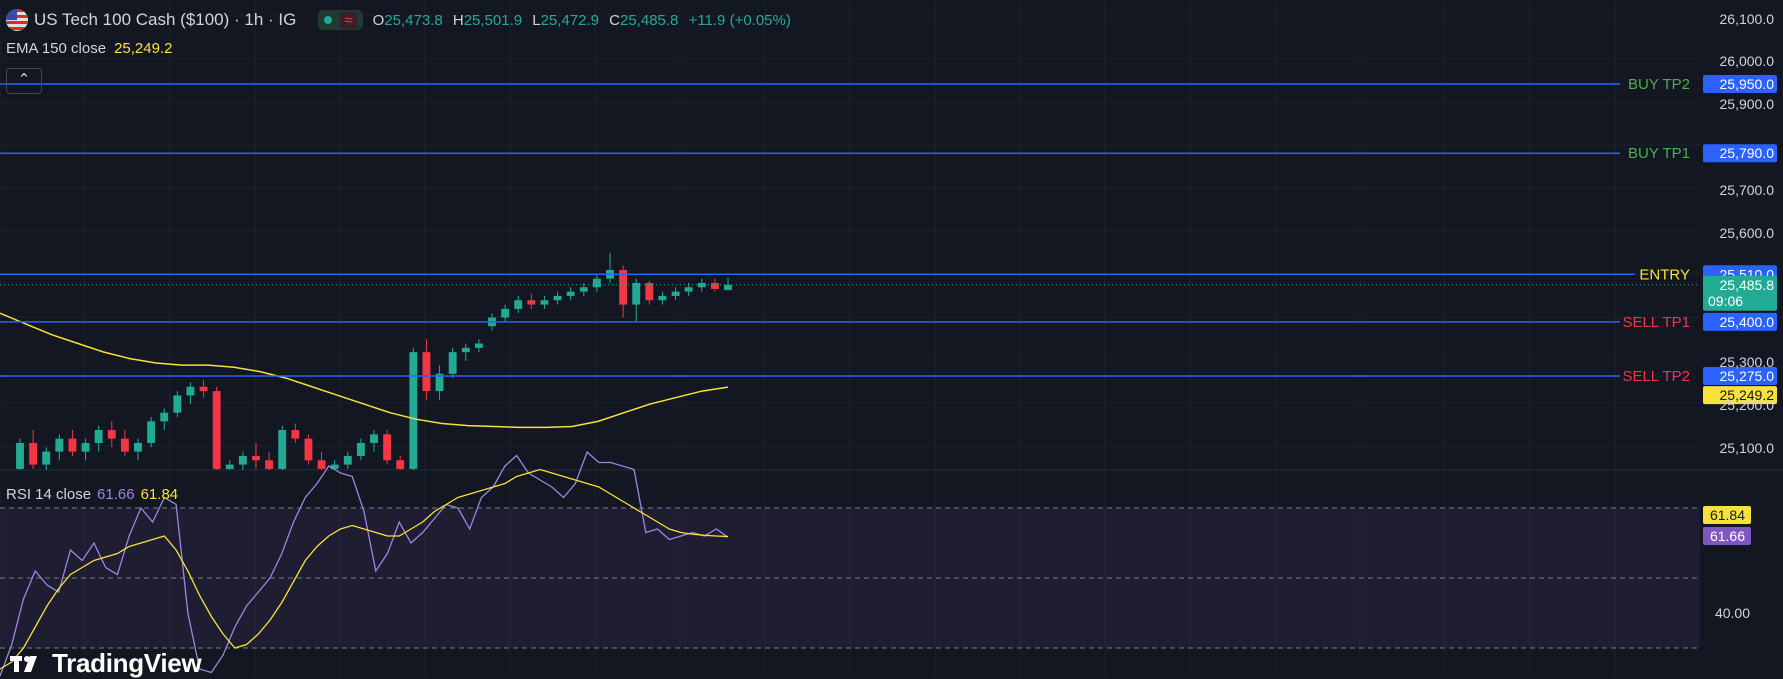 The image size is (1783, 679). I want to click on price-tag-label: 25,275.0, so click(1747, 376).